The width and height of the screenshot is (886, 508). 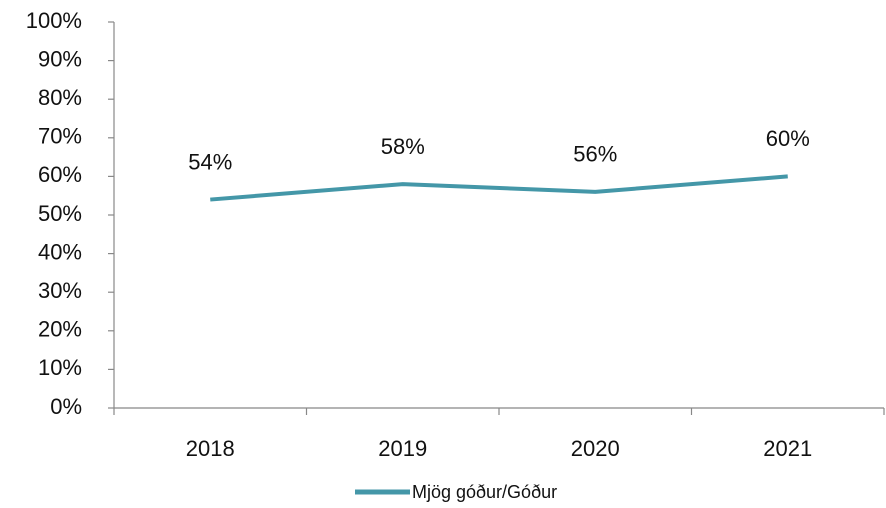 What do you see at coordinates (54, 20) in the screenshot?
I see `y-tick-label: 100%` at bounding box center [54, 20].